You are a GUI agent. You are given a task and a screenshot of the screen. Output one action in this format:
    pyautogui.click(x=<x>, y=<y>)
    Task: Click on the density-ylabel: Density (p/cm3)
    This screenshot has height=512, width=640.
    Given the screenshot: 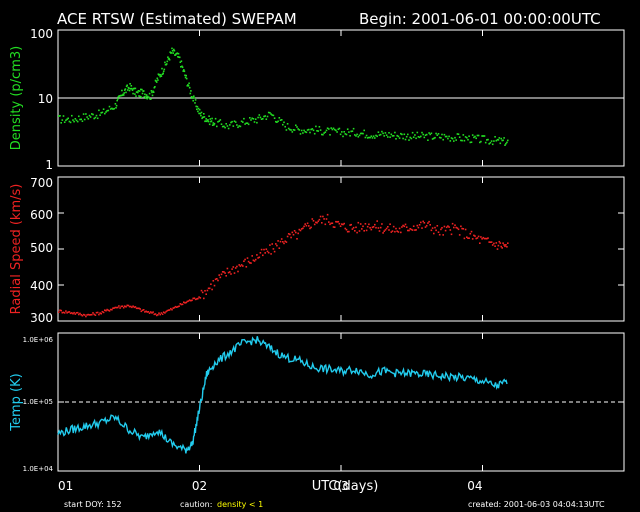 What is the action you would take?
    pyautogui.click(x=16, y=98)
    